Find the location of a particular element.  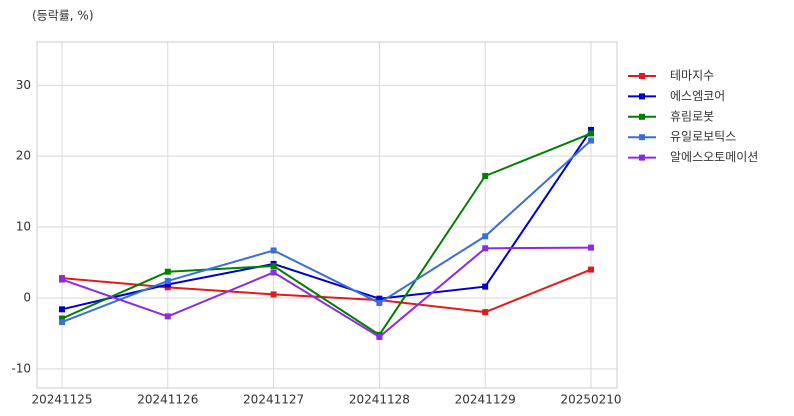

legend-label: 유일로보틱스 is located at coordinates (703, 137).